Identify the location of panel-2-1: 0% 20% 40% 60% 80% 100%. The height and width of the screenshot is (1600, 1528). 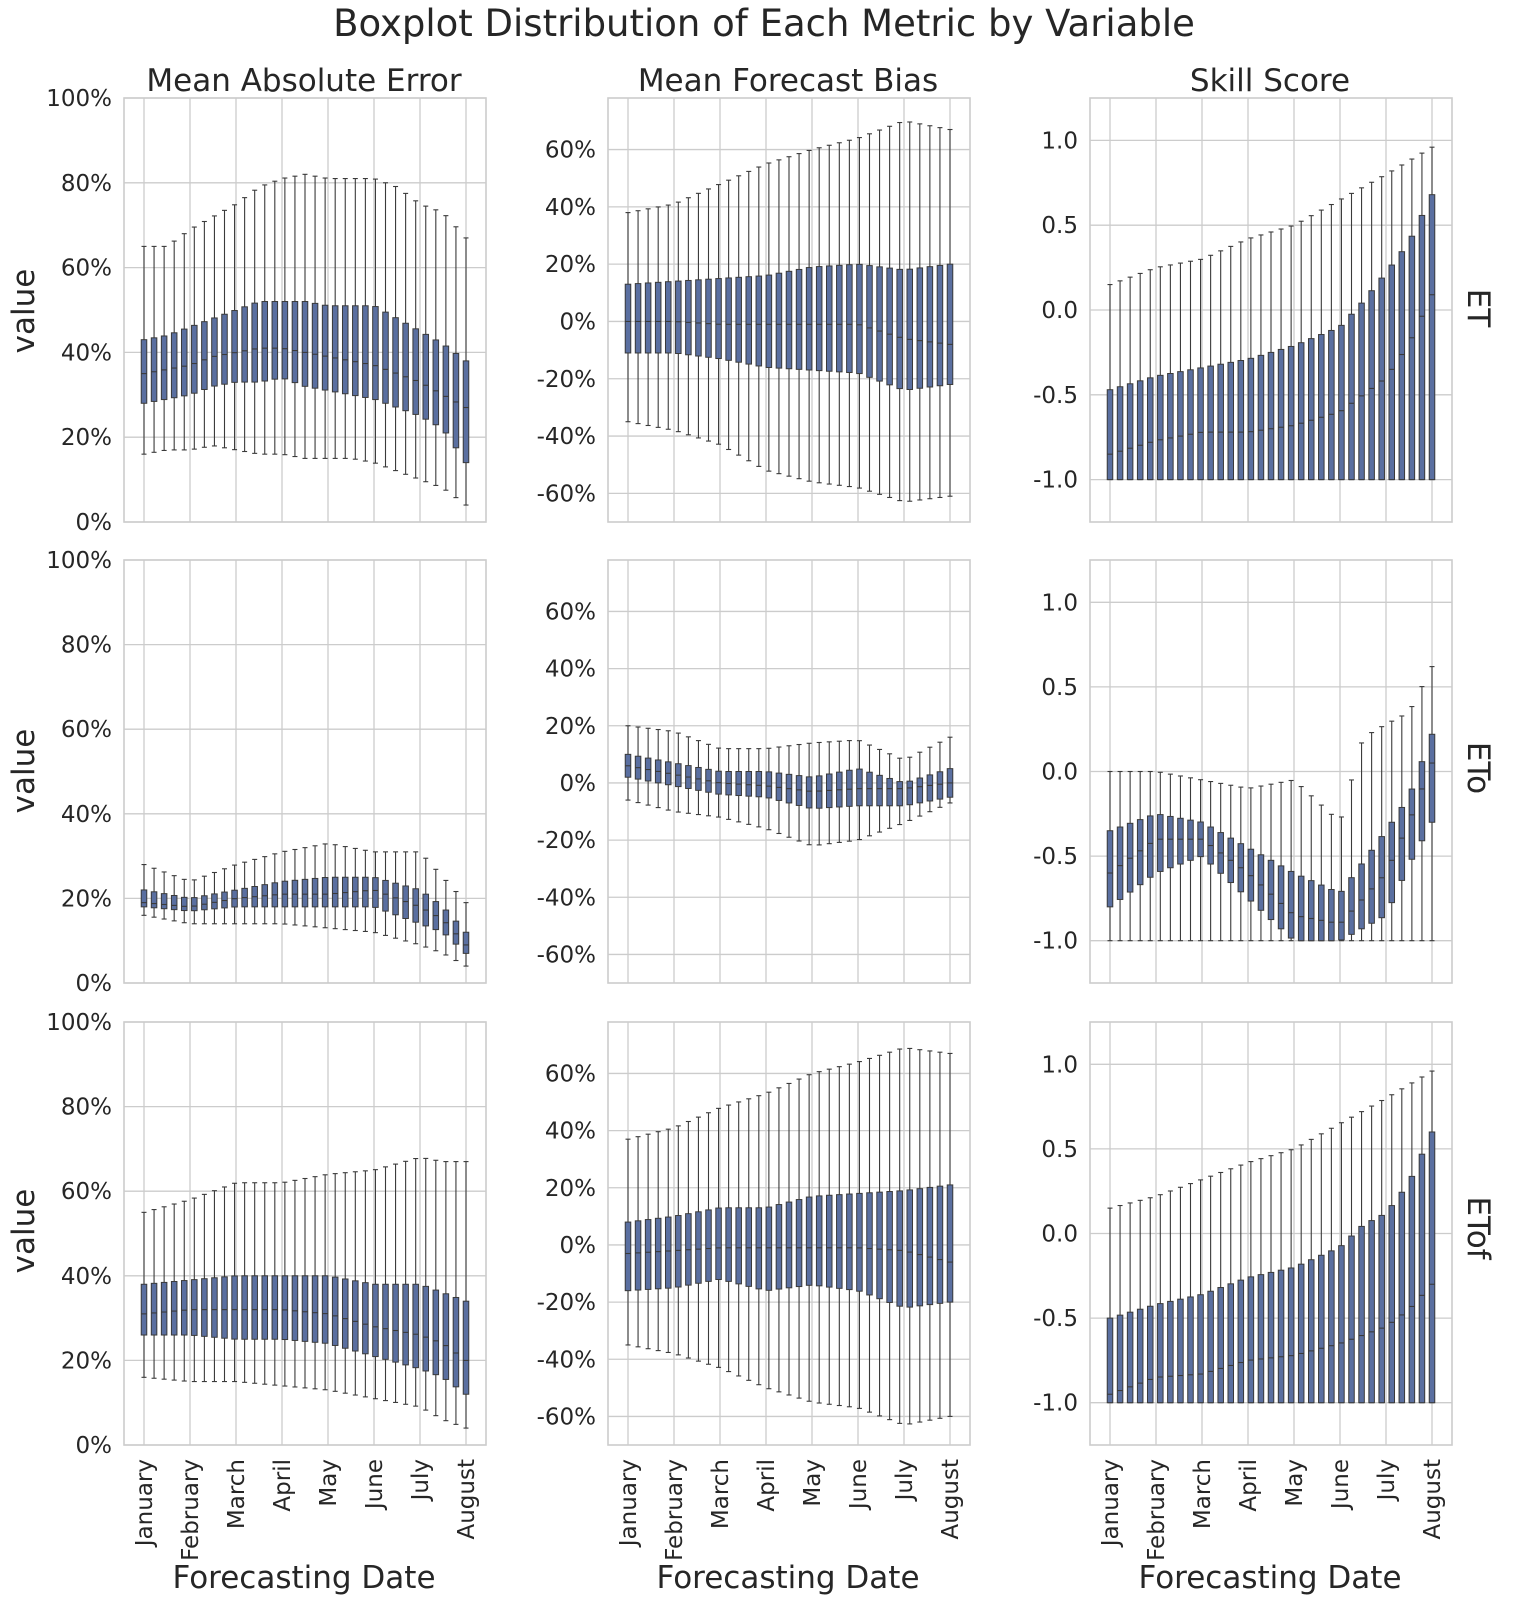
(266, 772).